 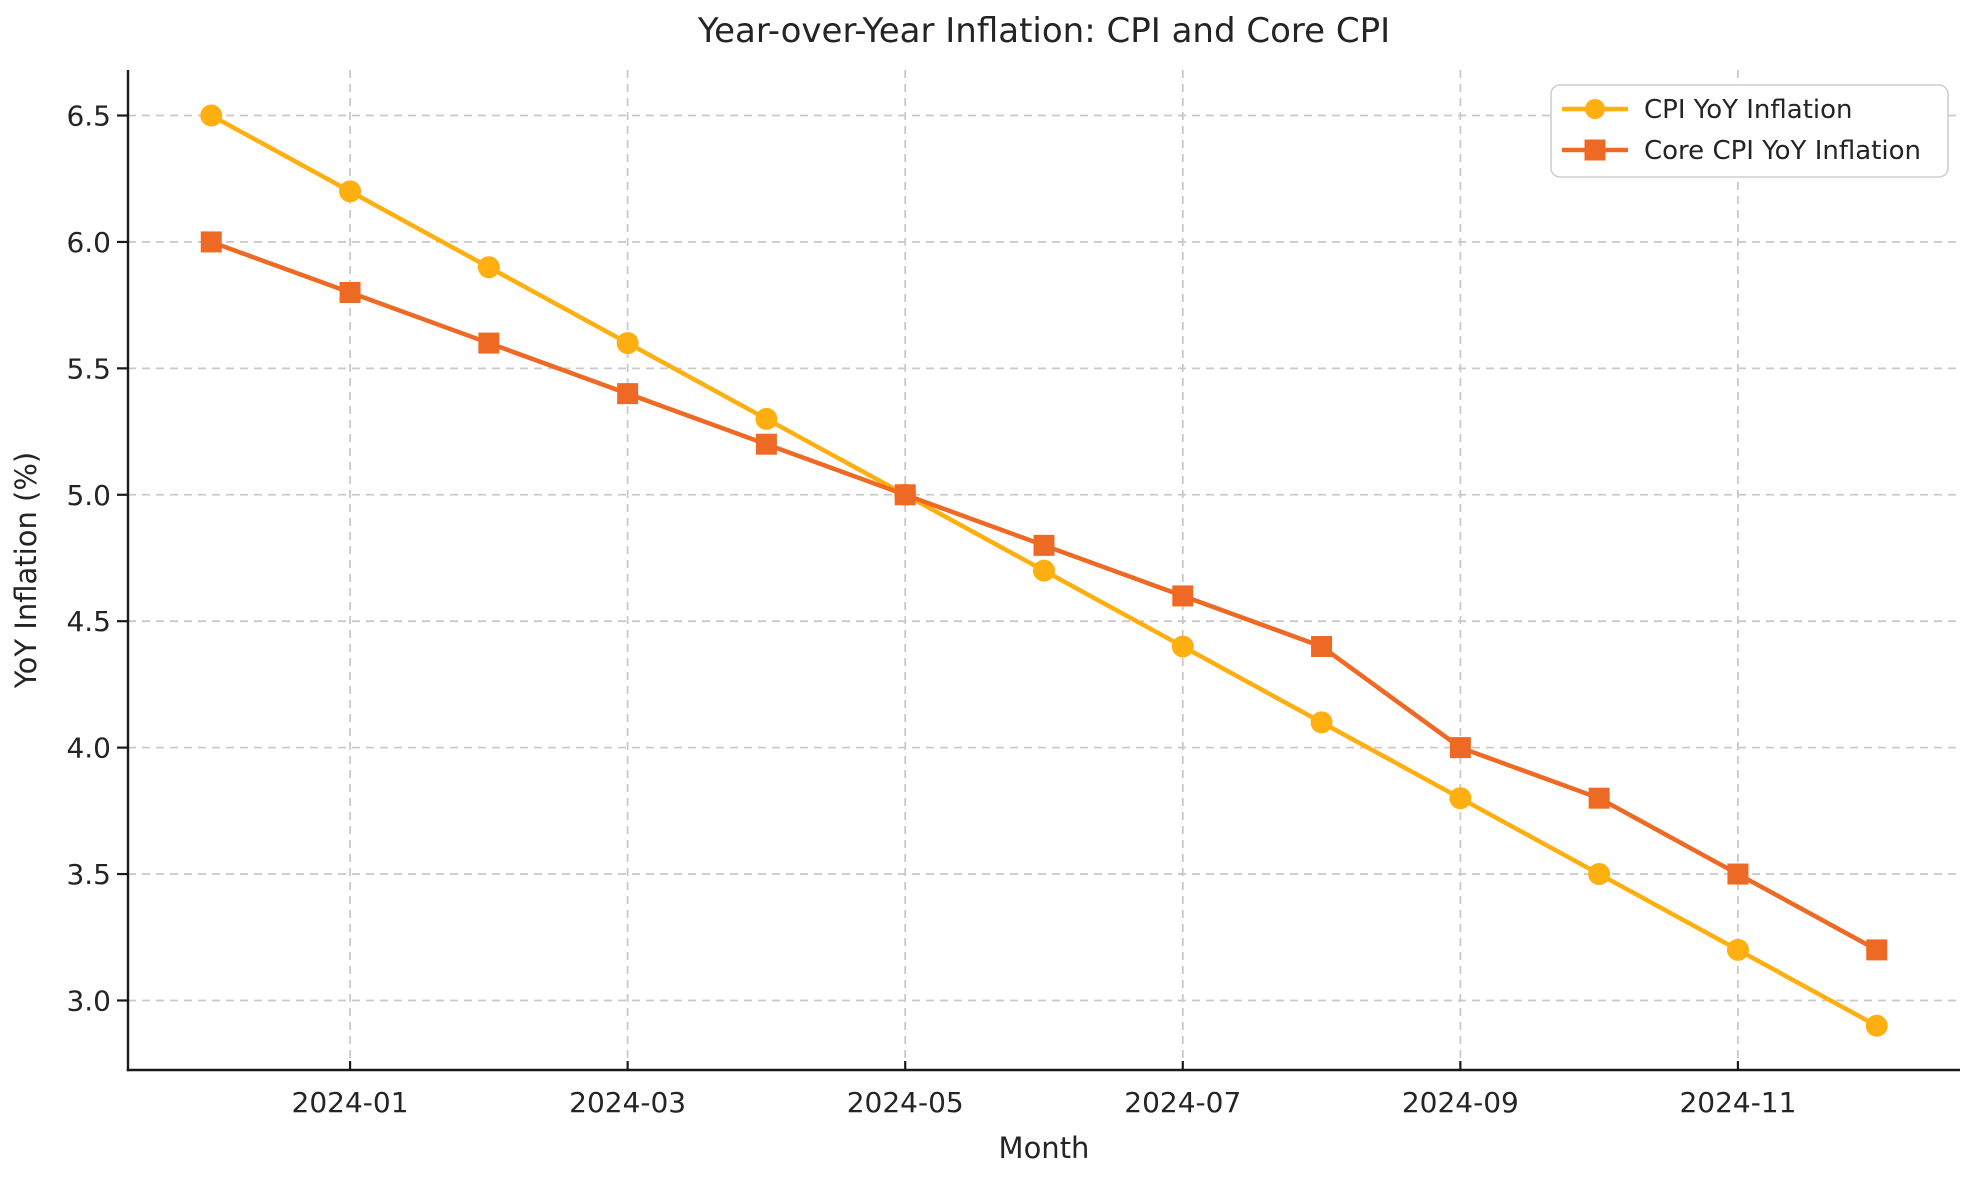 I want to click on x-tick-label: 2024-01, so click(x=350, y=1102).